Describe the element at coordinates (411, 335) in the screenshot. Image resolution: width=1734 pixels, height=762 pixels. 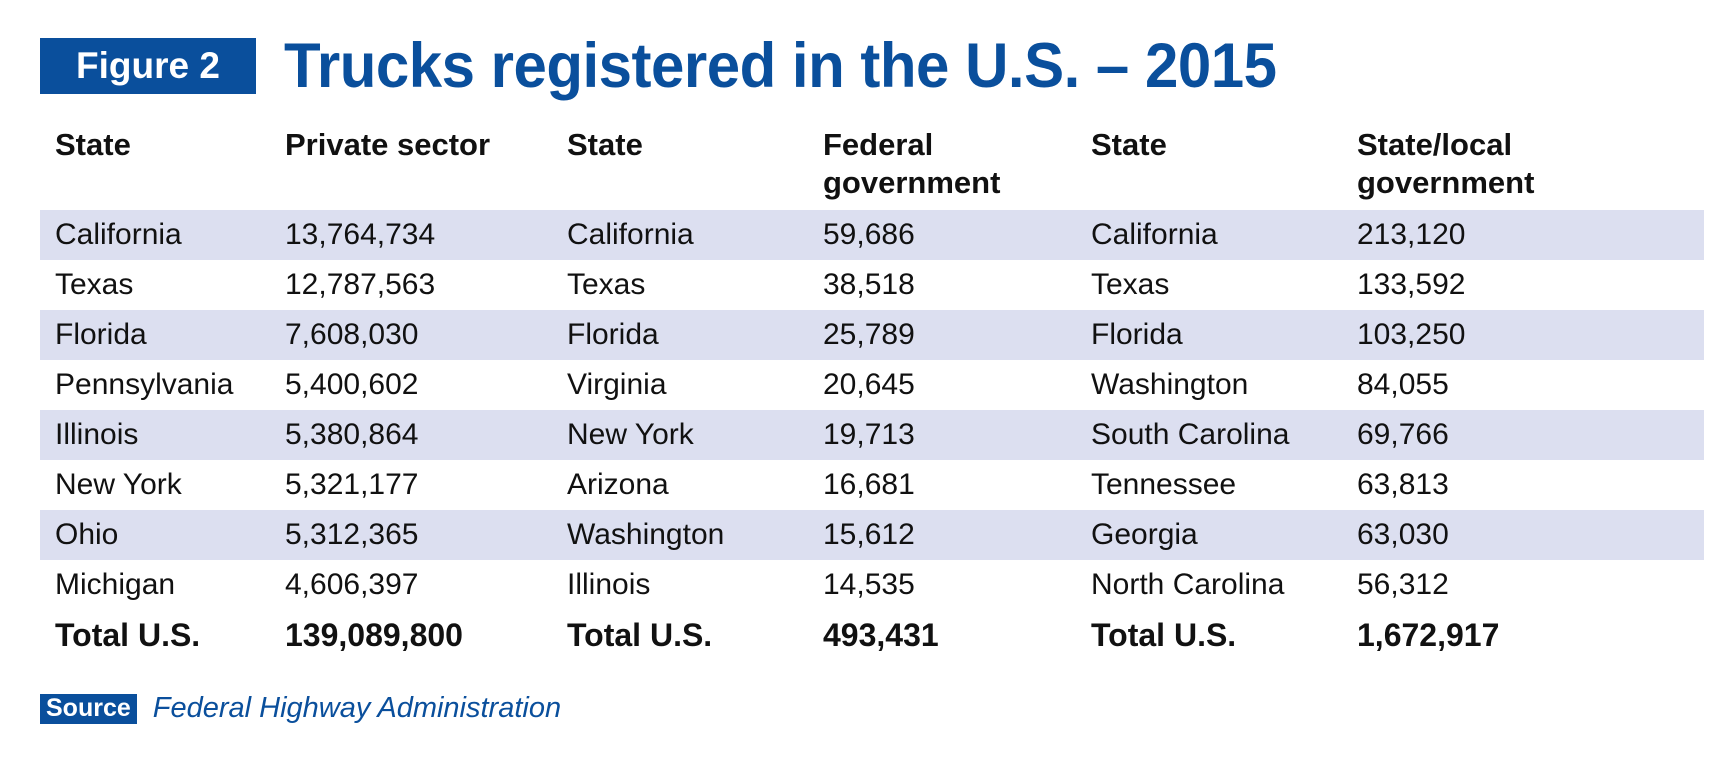
I see `count-cell: 7,608,030` at that location.